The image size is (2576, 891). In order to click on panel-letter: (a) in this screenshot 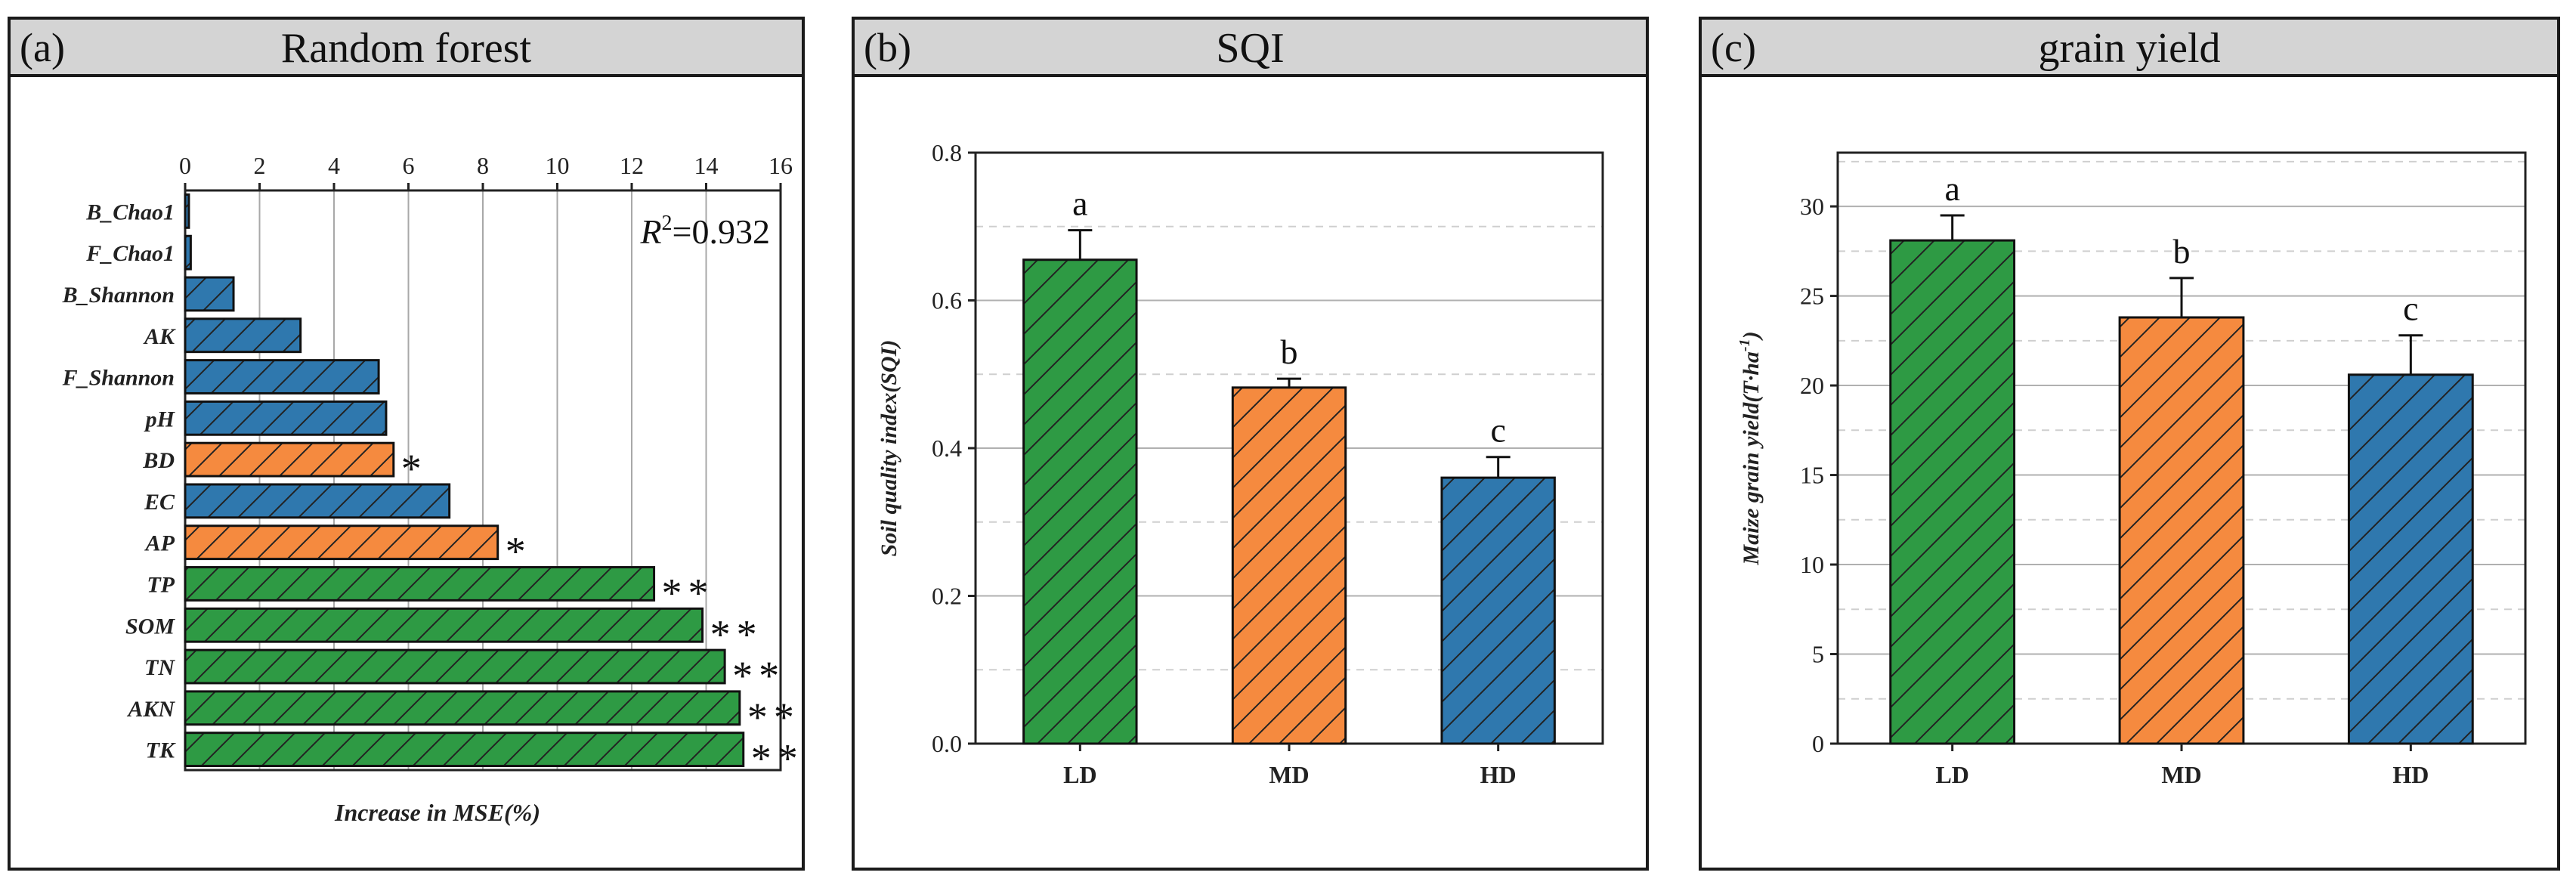, I will do `click(42, 48)`.